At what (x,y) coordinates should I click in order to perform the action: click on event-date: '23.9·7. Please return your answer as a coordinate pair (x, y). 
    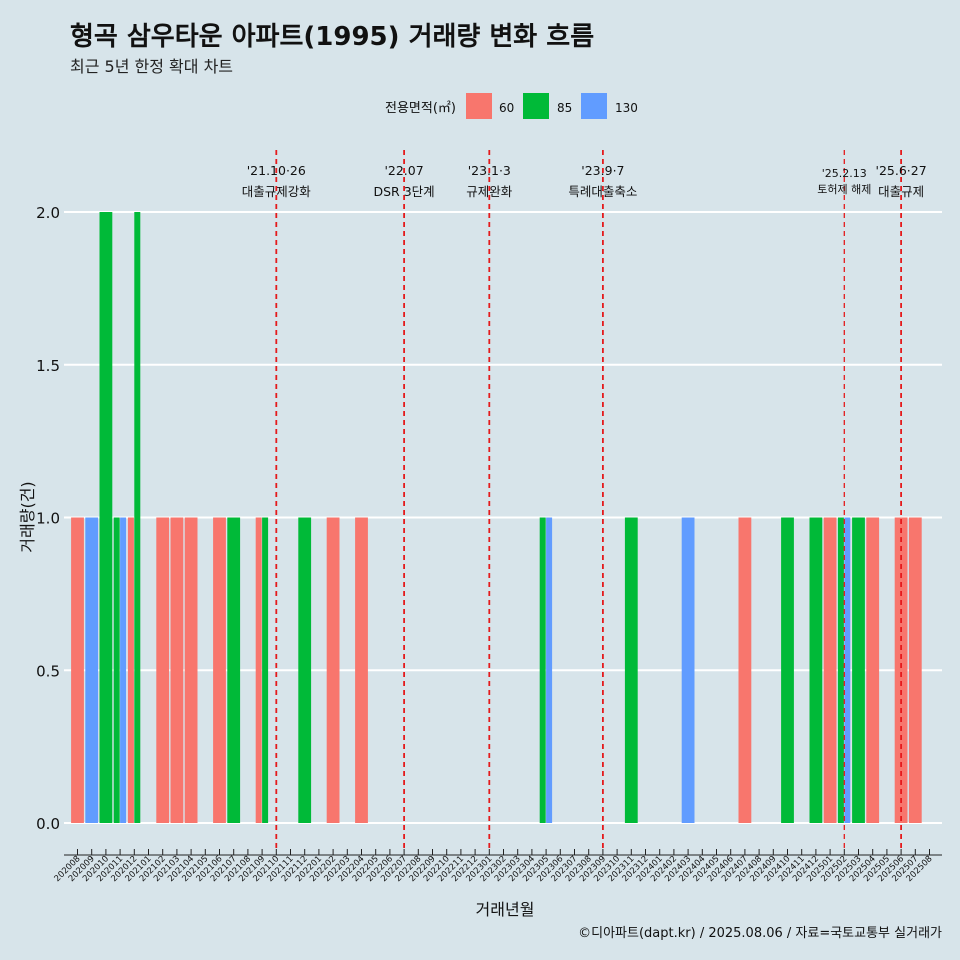
    Looking at the image, I should click on (602, 170).